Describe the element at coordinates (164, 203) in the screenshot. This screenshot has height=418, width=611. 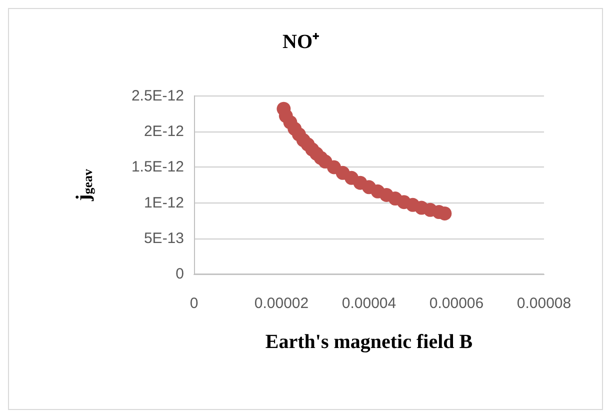
I see `y-tick-label: 1E-12` at that location.